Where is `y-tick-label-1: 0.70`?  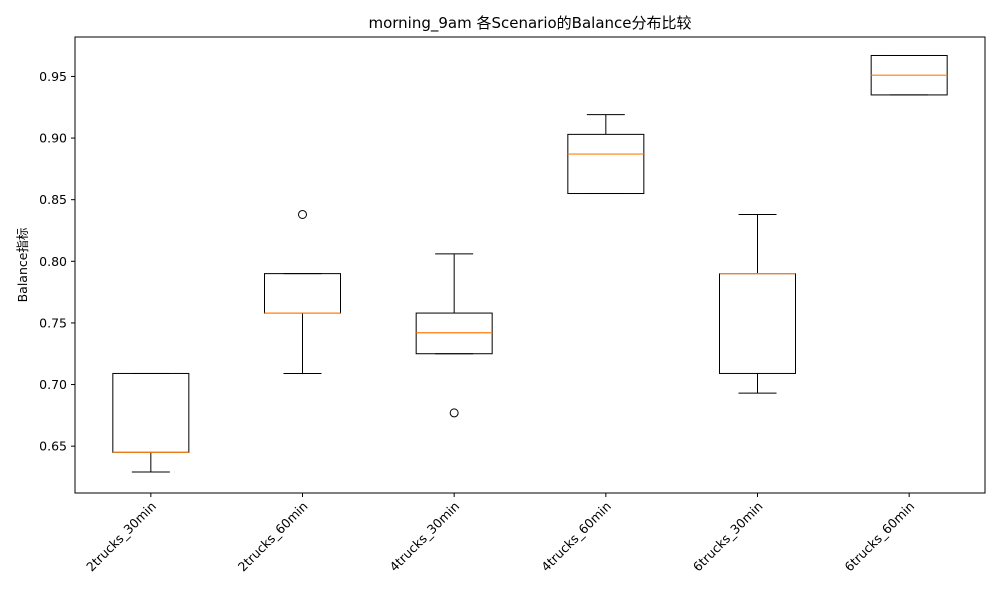
y-tick-label-1: 0.70 is located at coordinates (53, 384).